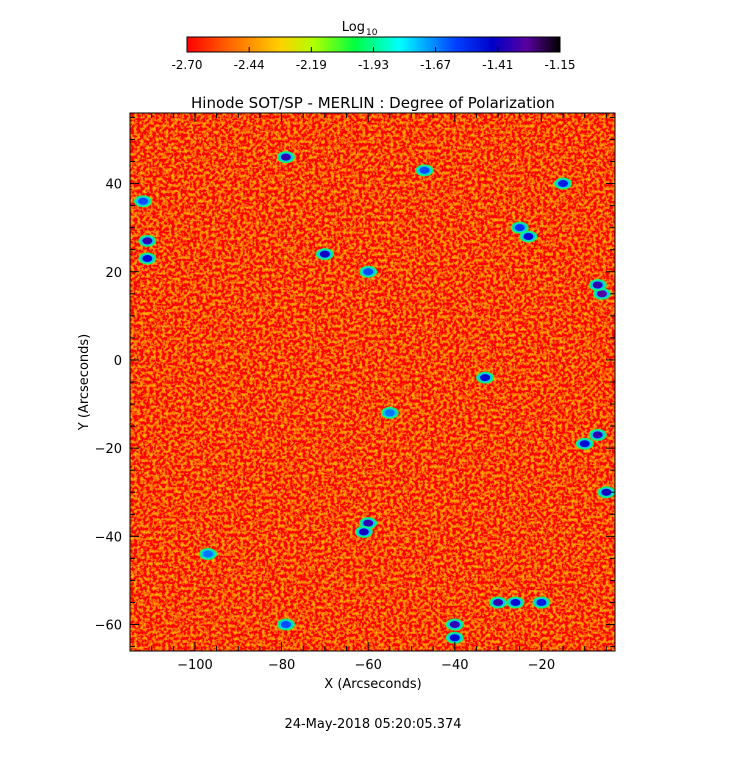  Describe the element at coordinates (435, 65) in the screenshot. I see `colorbar-tick-label: -1.67` at that location.